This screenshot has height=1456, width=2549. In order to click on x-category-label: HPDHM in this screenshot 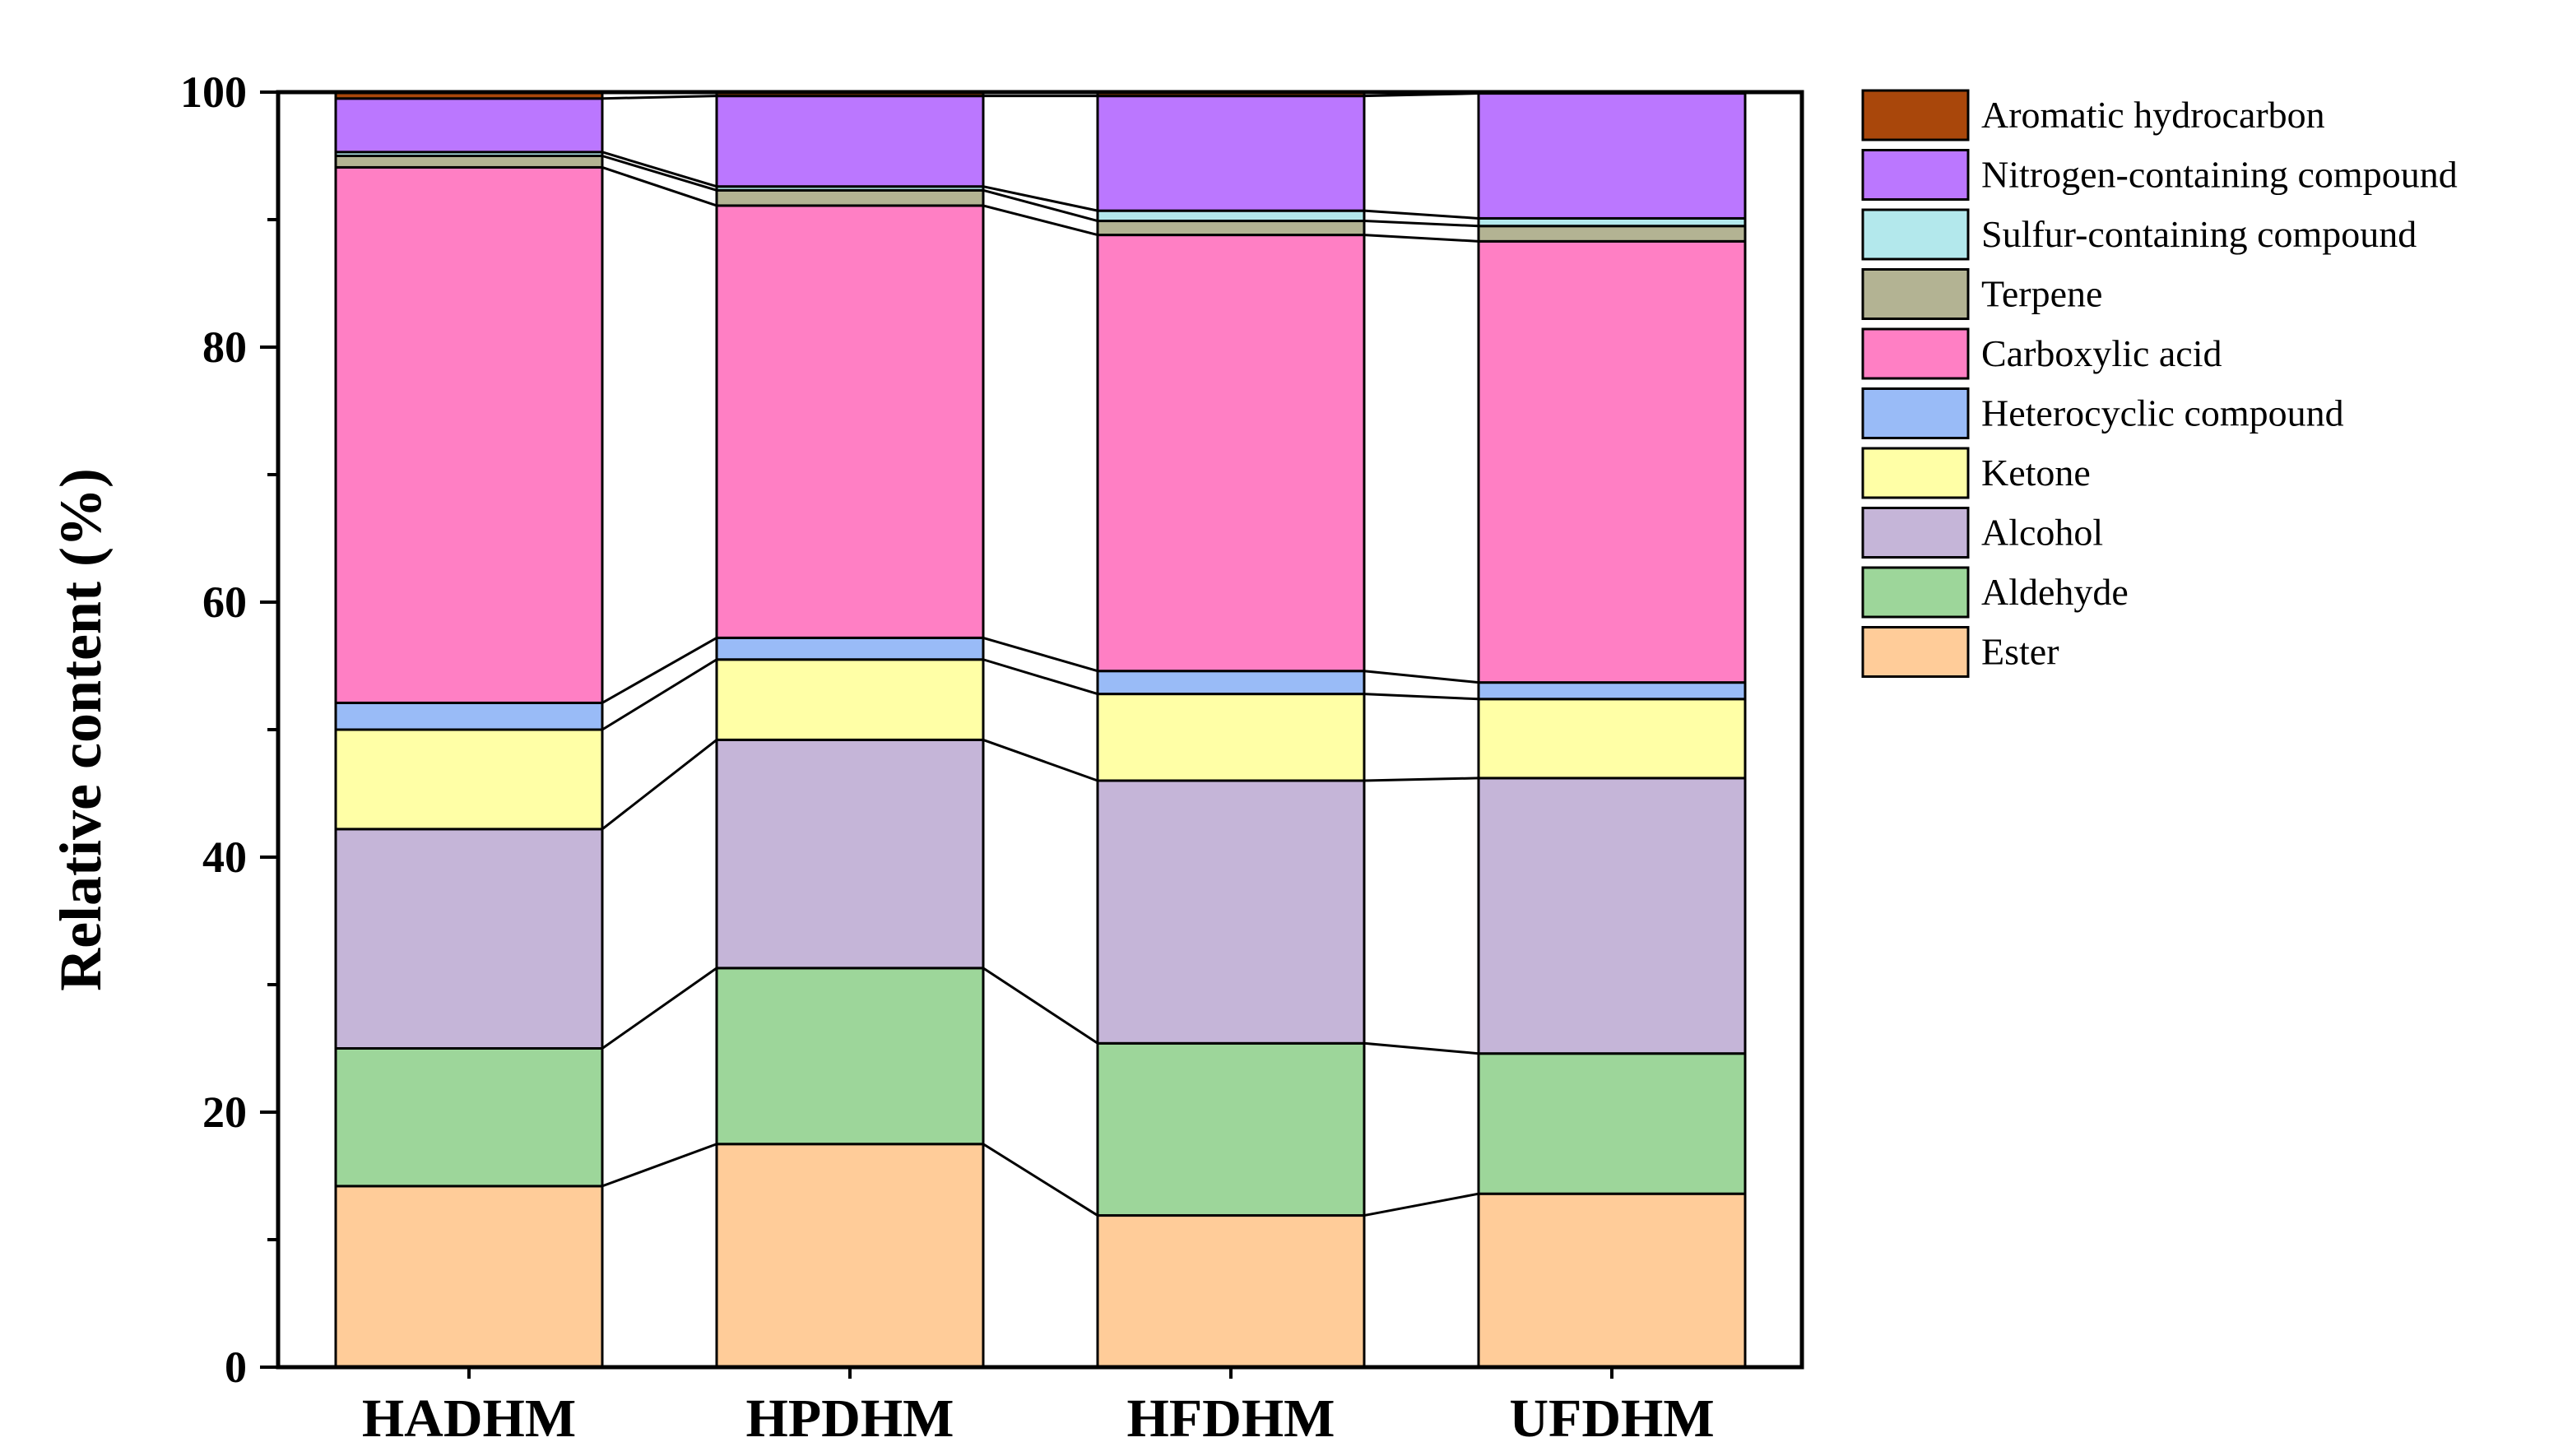, I will do `click(850, 1419)`.